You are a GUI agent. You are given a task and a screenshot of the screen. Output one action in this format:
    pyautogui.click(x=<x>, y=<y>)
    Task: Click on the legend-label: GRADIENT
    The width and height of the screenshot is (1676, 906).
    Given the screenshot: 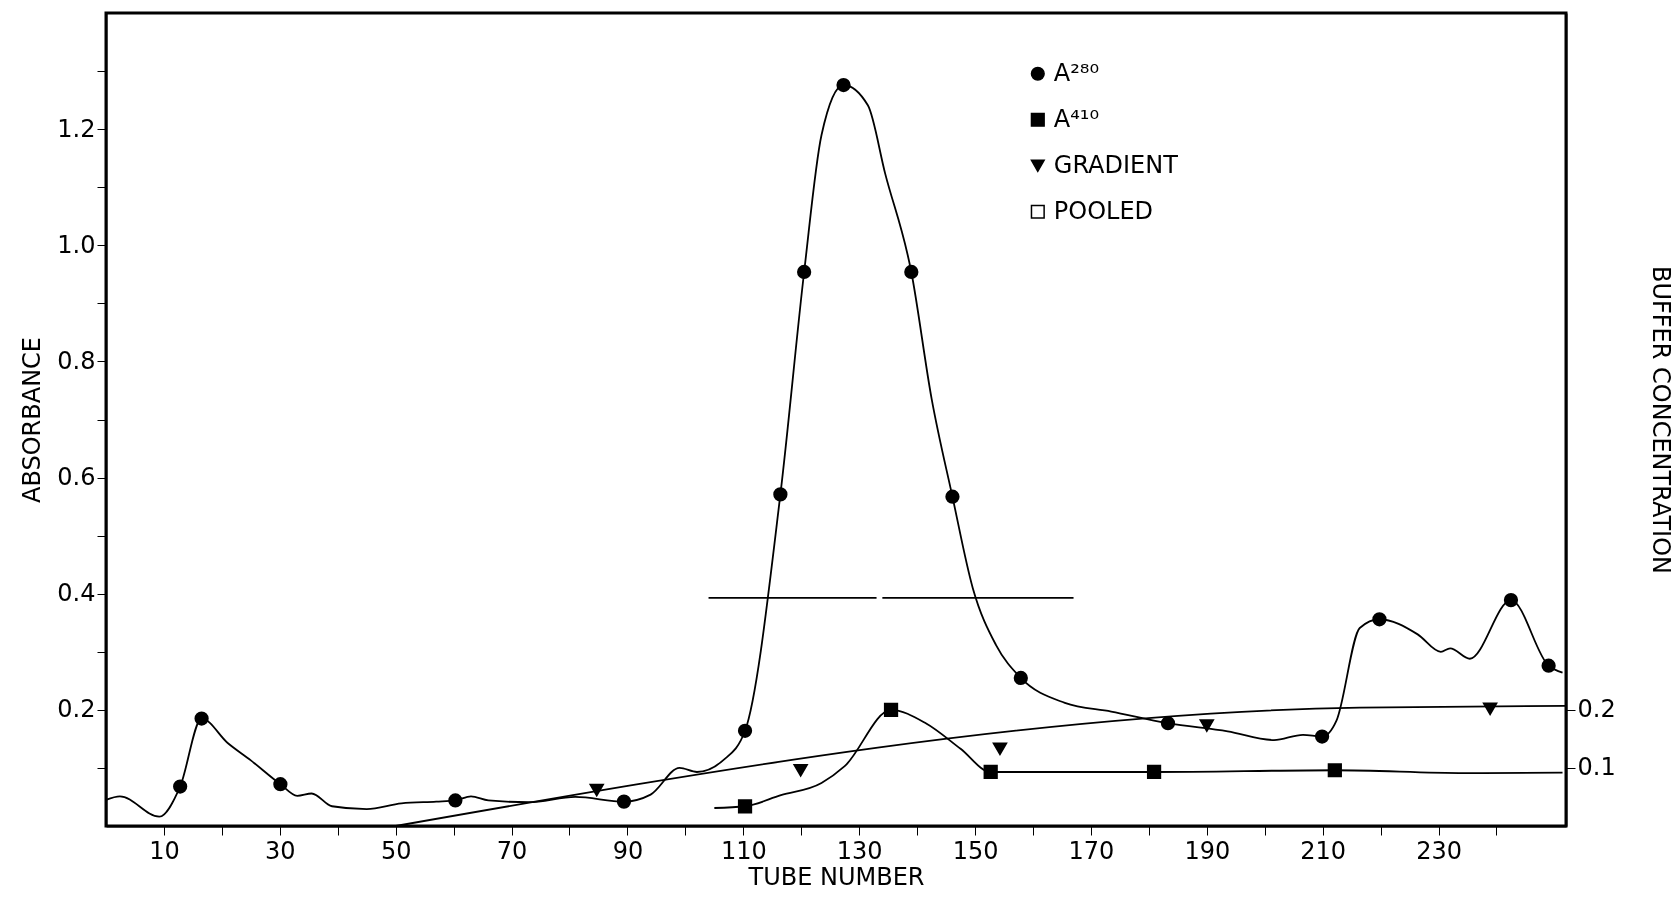 What is the action you would take?
    pyautogui.click(x=1116, y=164)
    